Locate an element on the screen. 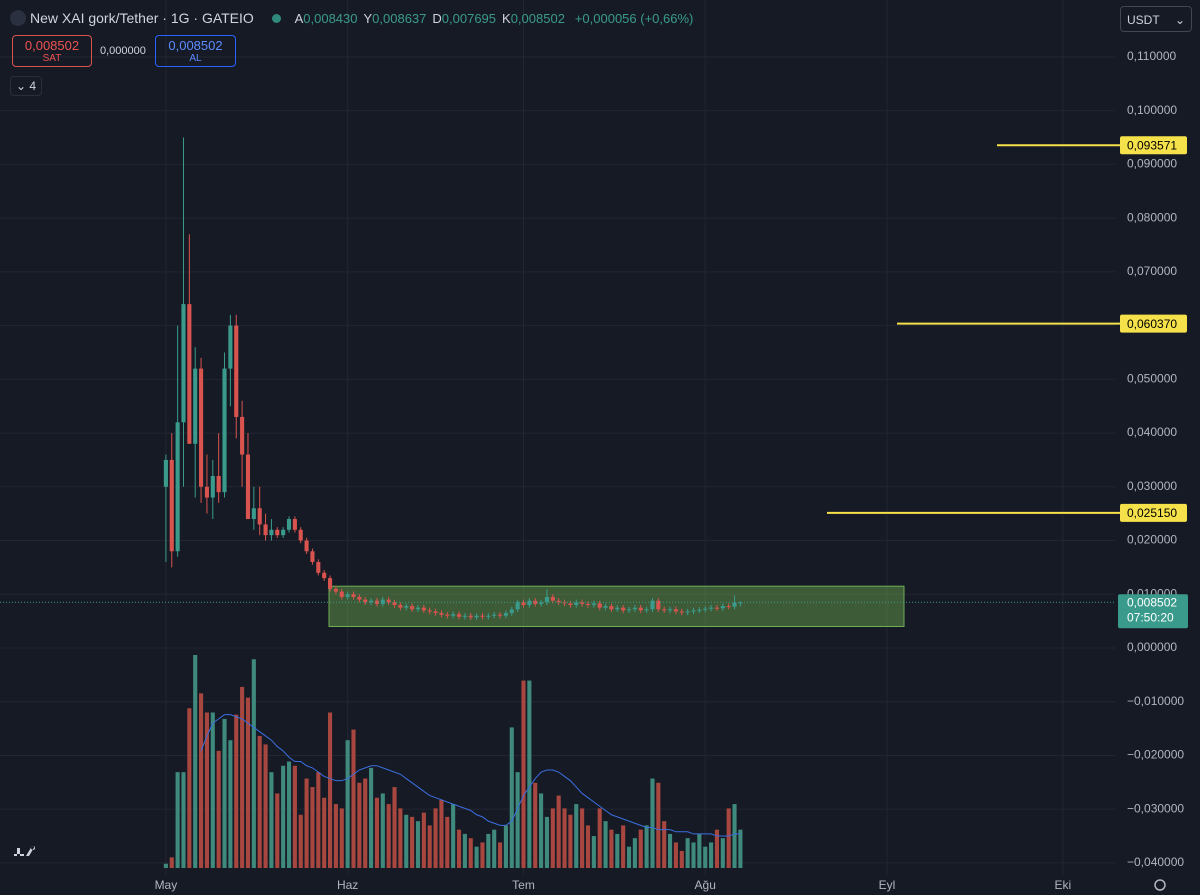 This screenshot has height=895, width=1200. last-price-box is located at coordinates (1153, 611).